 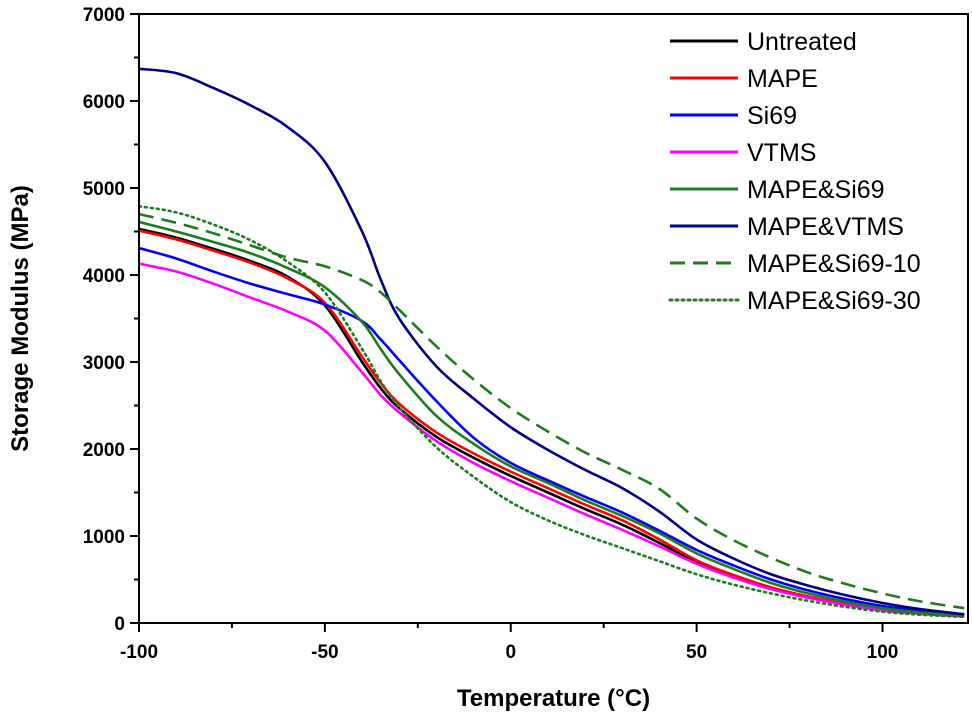 I want to click on x-tick-label: -50, so click(x=324, y=652).